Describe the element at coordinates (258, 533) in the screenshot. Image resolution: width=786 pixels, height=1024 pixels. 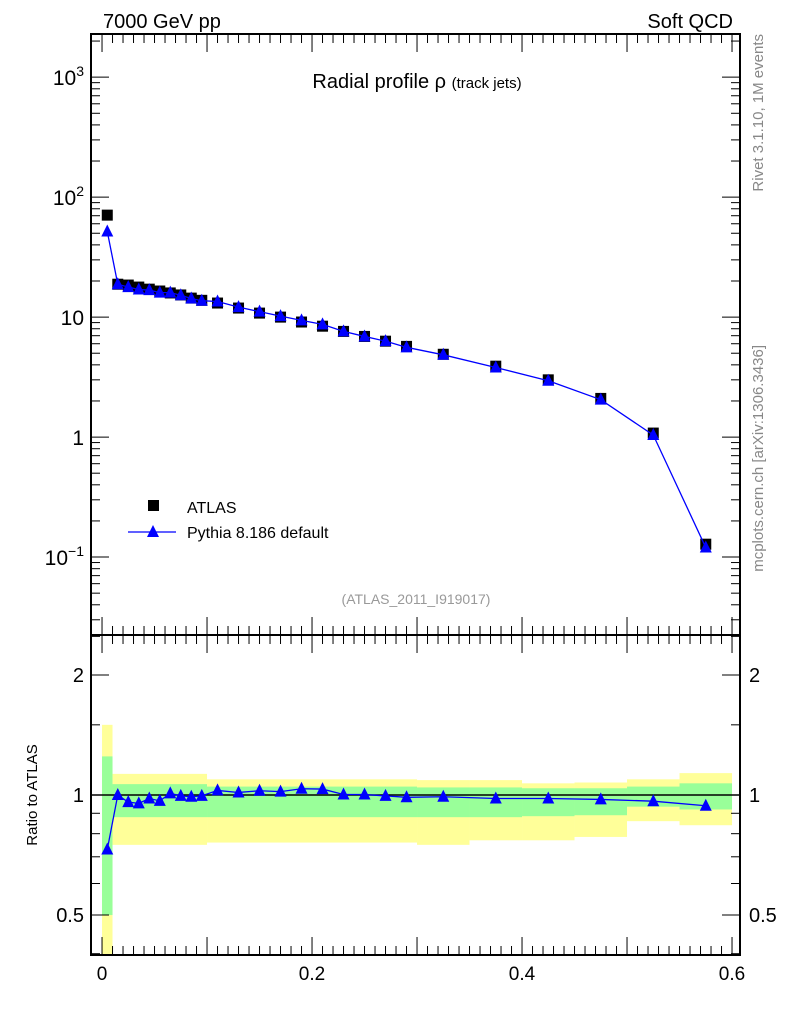
I see `legend-pythia-label: Pythia 8.186 default` at that location.